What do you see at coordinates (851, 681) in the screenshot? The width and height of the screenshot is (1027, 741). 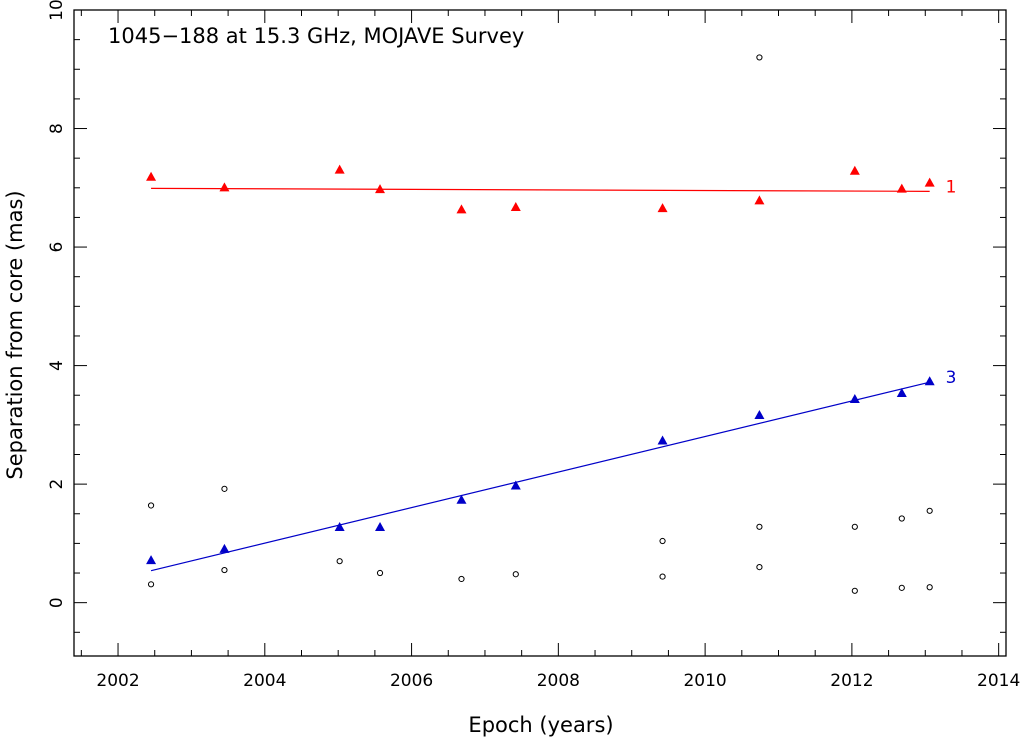 I see `x-tick-label: 2012` at bounding box center [851, 681].